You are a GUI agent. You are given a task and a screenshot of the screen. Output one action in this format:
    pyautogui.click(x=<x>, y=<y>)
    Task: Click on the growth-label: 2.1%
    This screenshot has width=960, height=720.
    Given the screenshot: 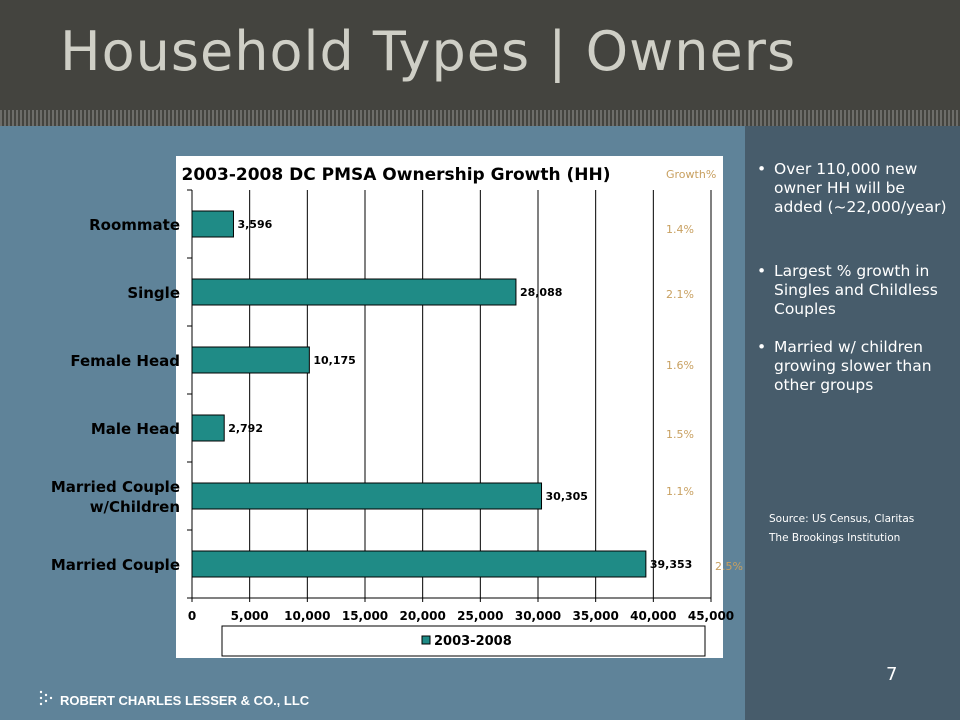 What is the action you would take?
    pyautogui.click(x=680, y=294)
    